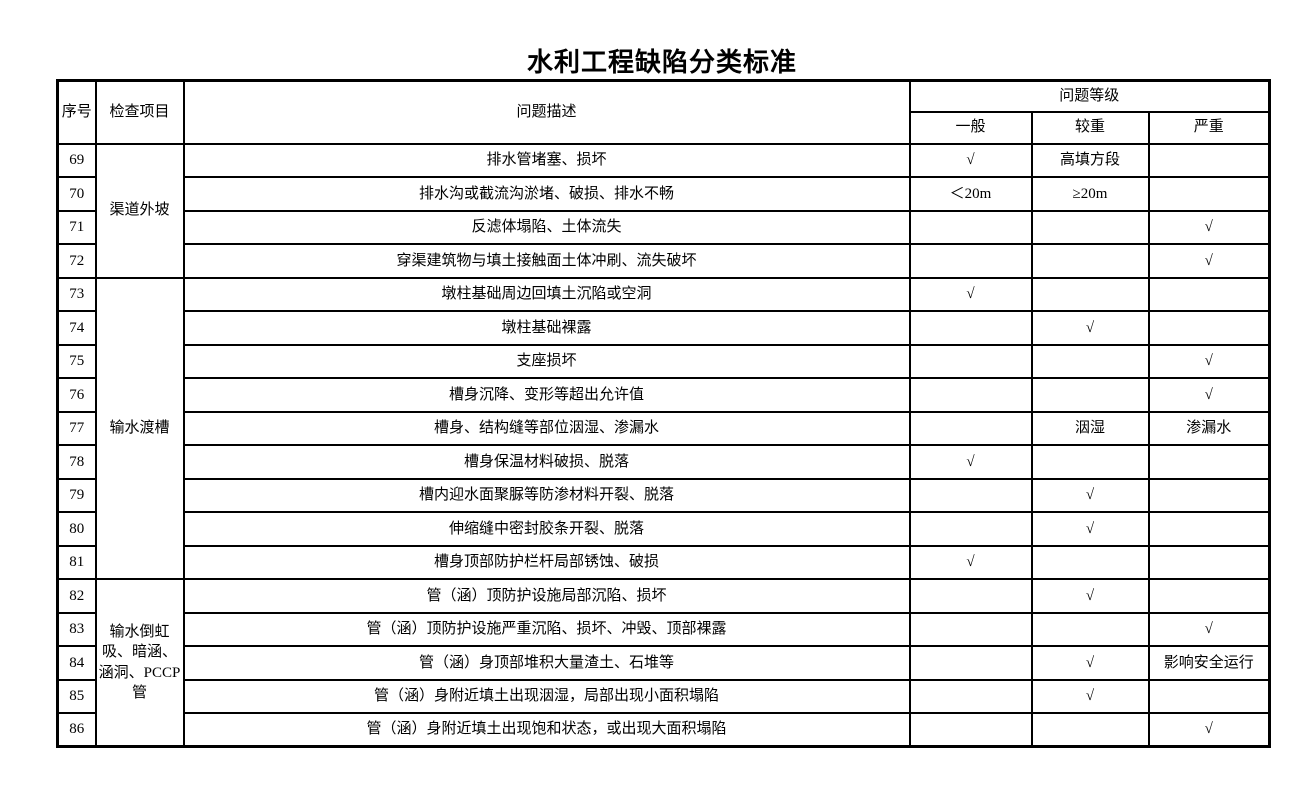 This screenshot has width=1303, height=785. I want to click on page-title: 水利工程缺陷分类标准, so click(662, 62).